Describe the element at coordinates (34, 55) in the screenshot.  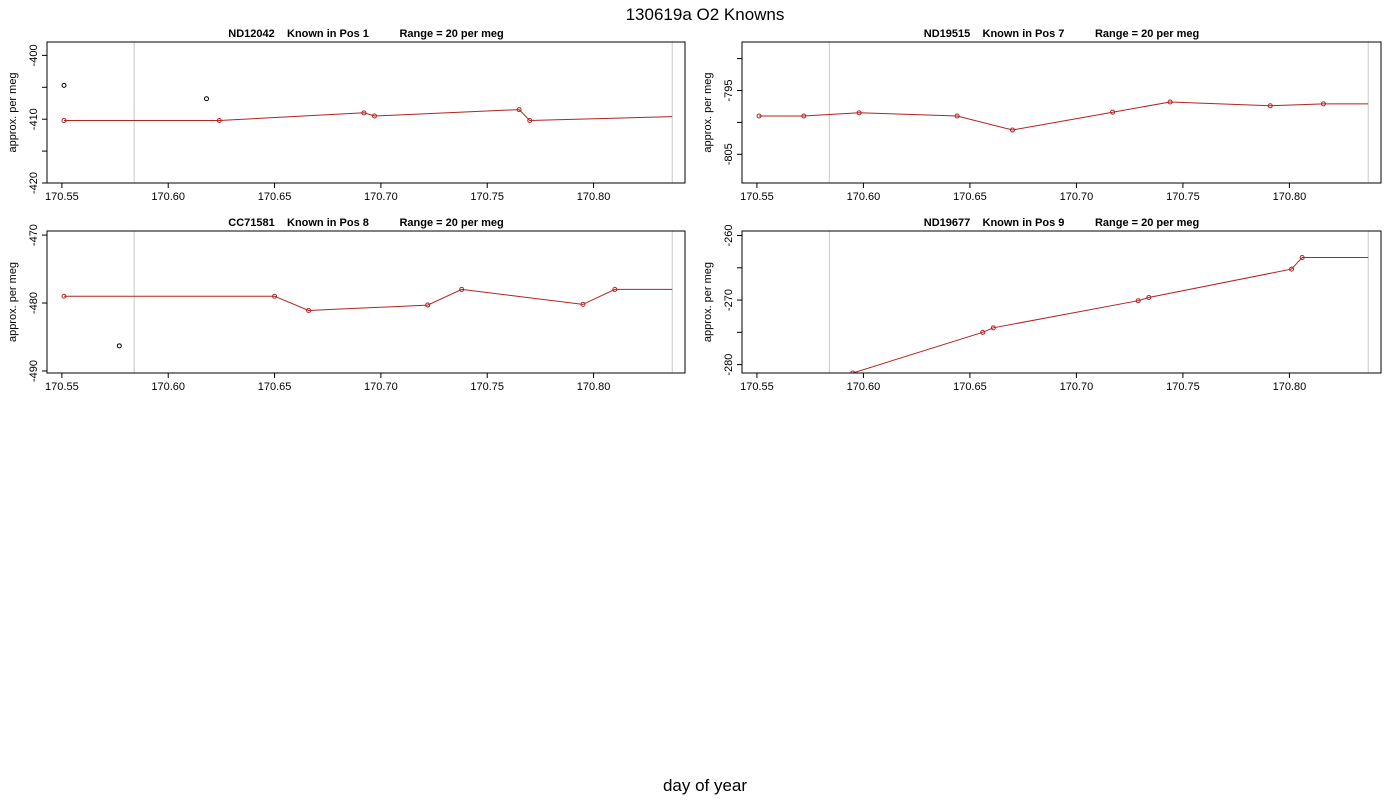
I see `y-tick-label: -400` at that location.